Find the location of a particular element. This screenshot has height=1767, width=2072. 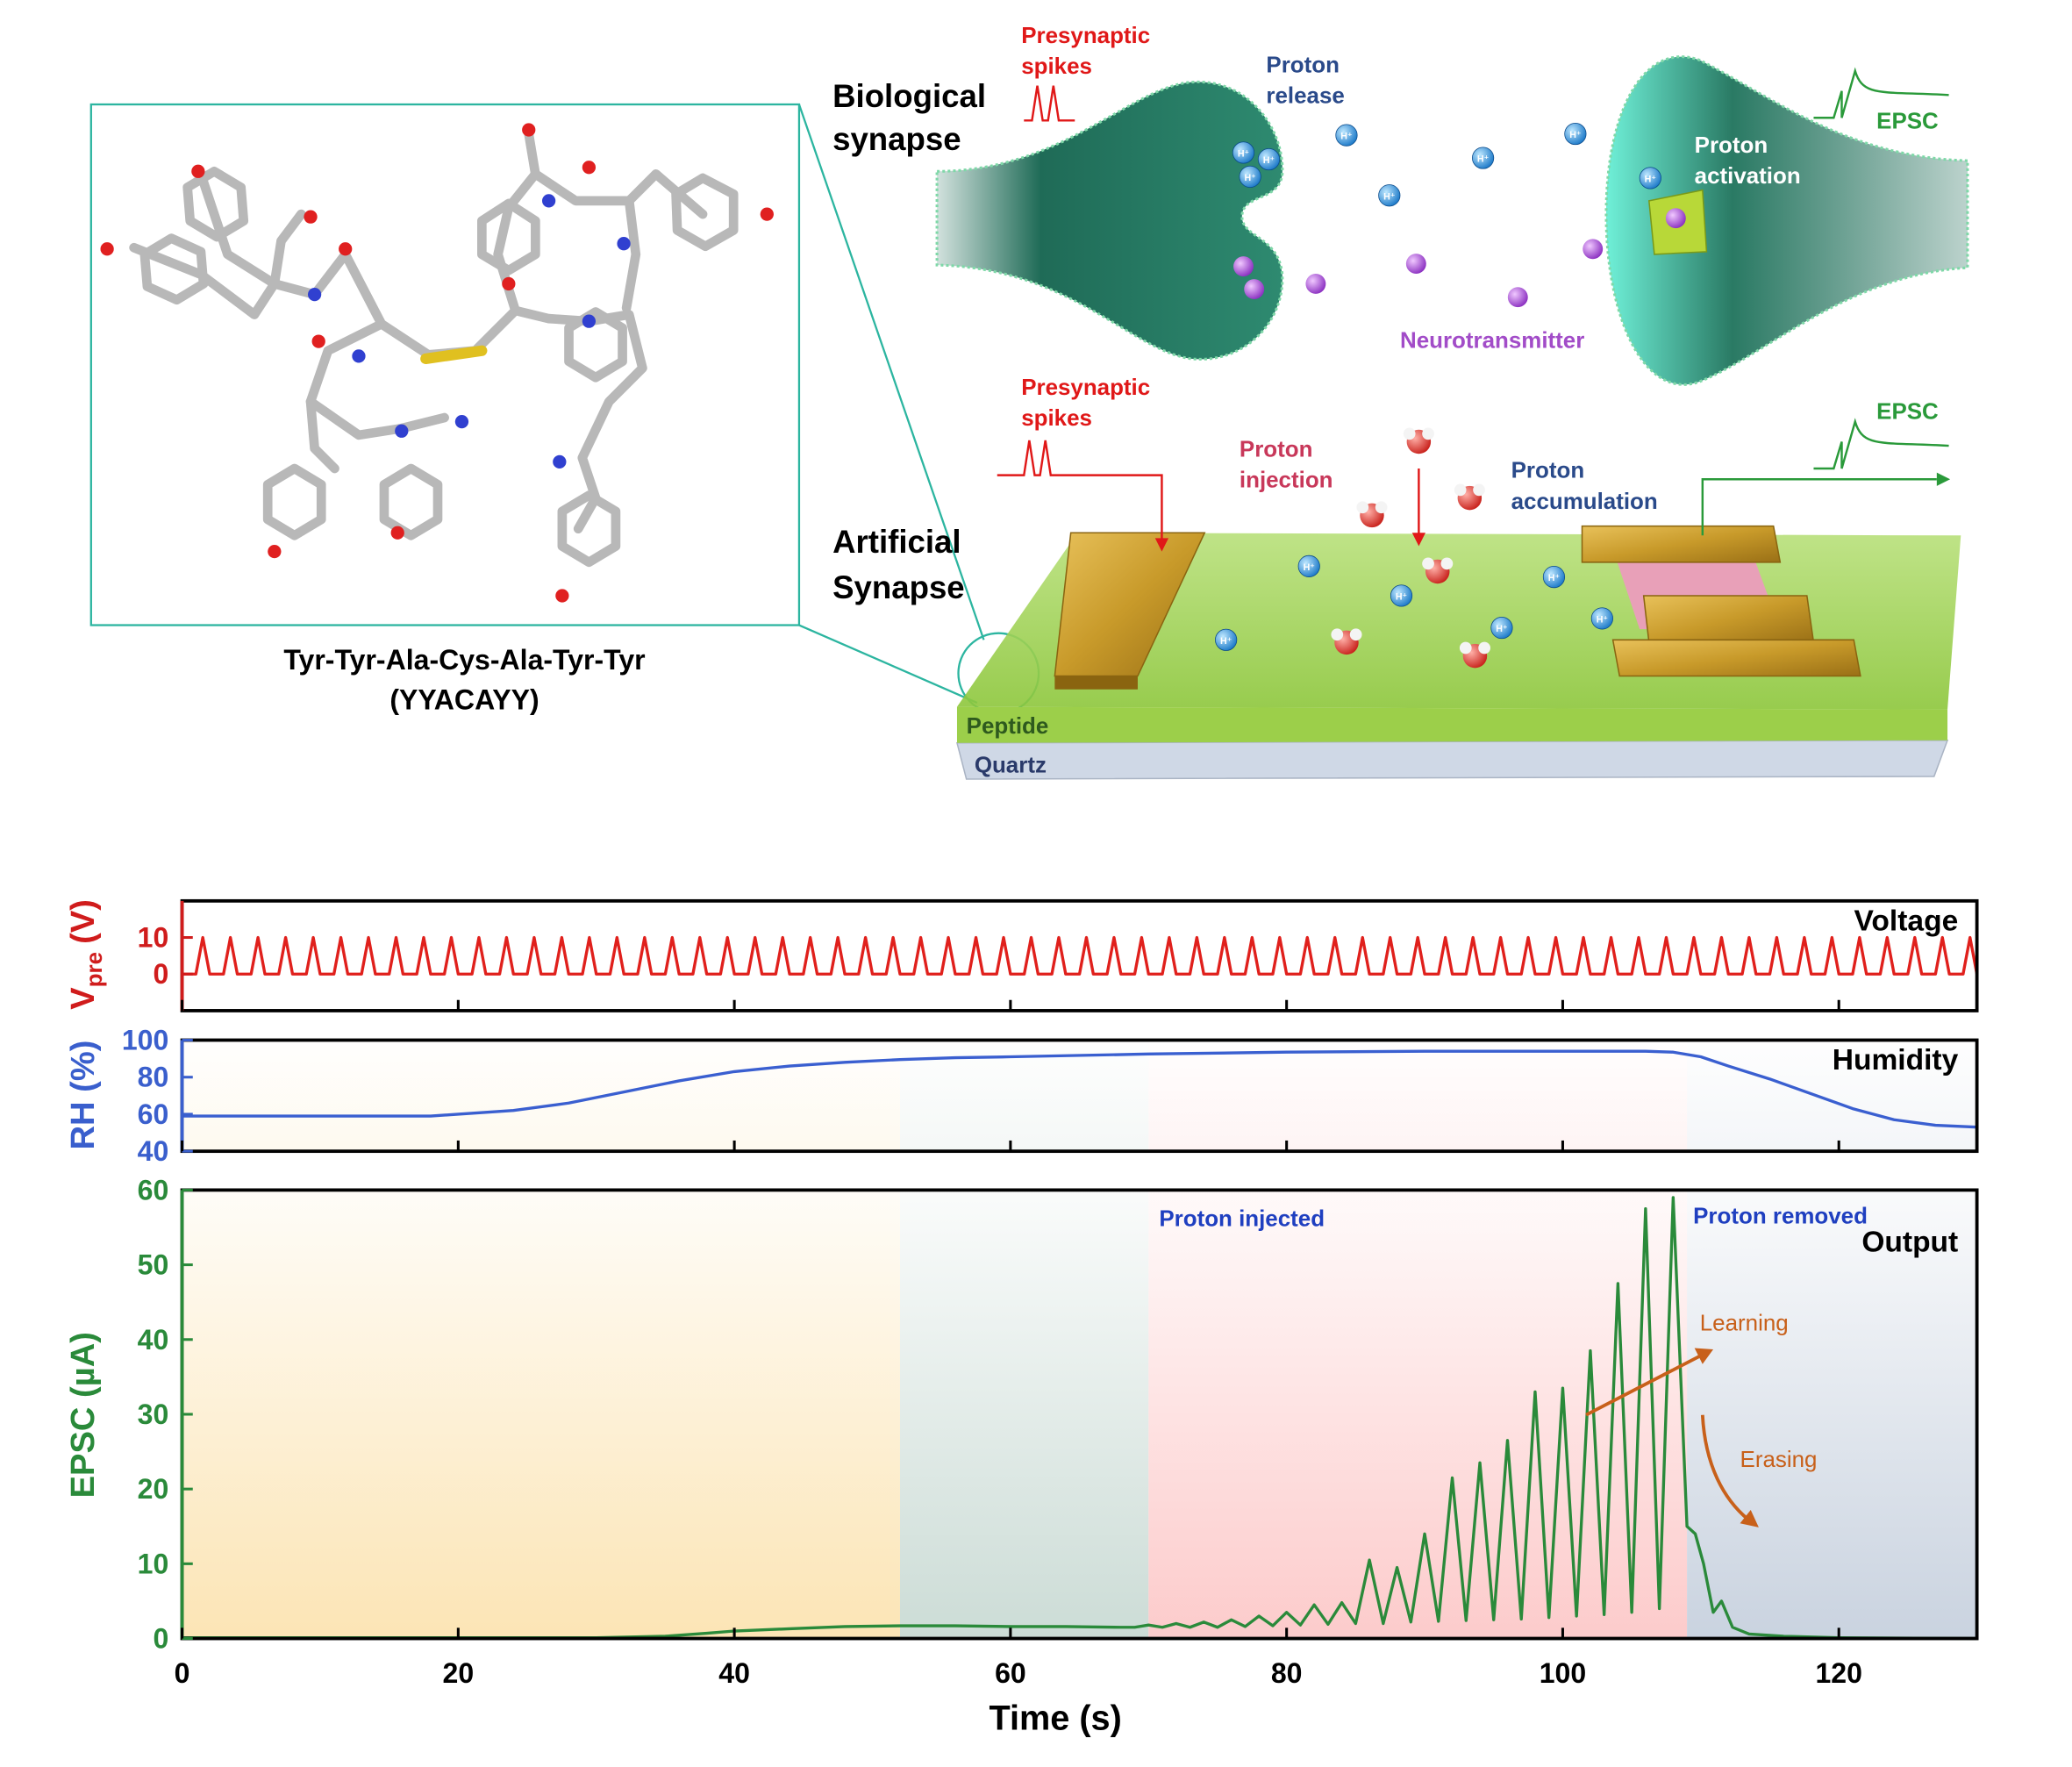

panel-title: Humidity is located at coordinates (1896, 1060).